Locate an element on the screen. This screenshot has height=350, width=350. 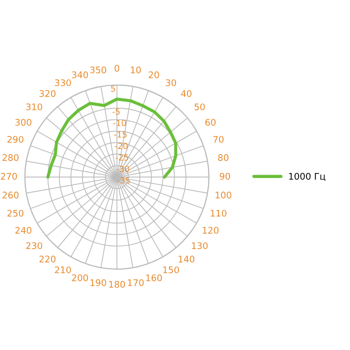
spoke-label: 150 is located at coordinates (171, 270).